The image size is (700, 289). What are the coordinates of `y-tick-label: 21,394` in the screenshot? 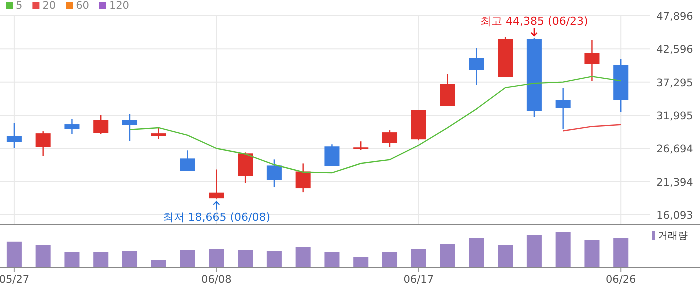 It's located at (675, 182).